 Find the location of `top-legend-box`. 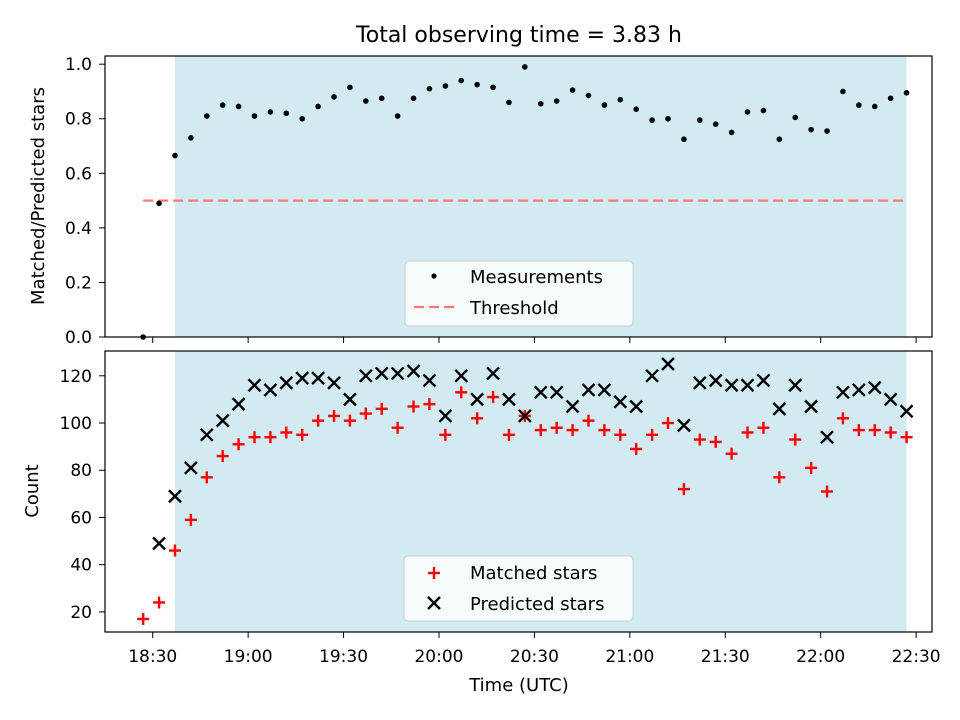

top-legend-box is located at coordinates (519, 293).